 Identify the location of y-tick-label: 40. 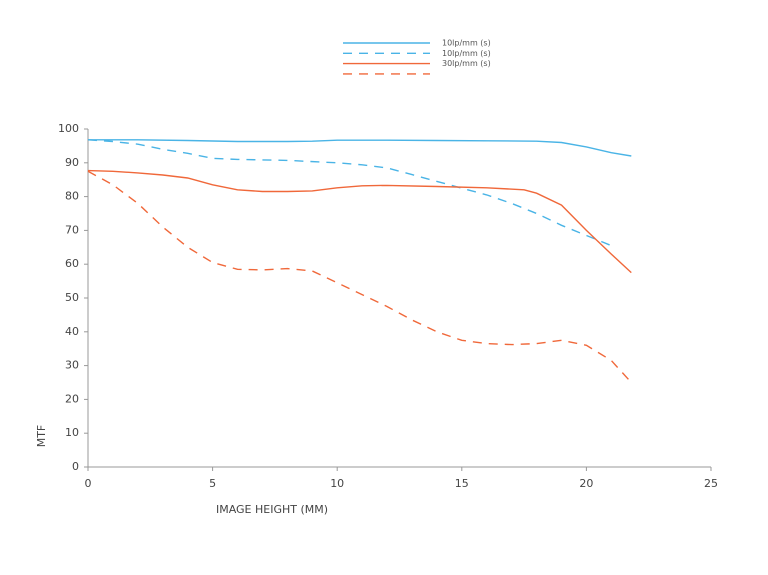
(72, 331).